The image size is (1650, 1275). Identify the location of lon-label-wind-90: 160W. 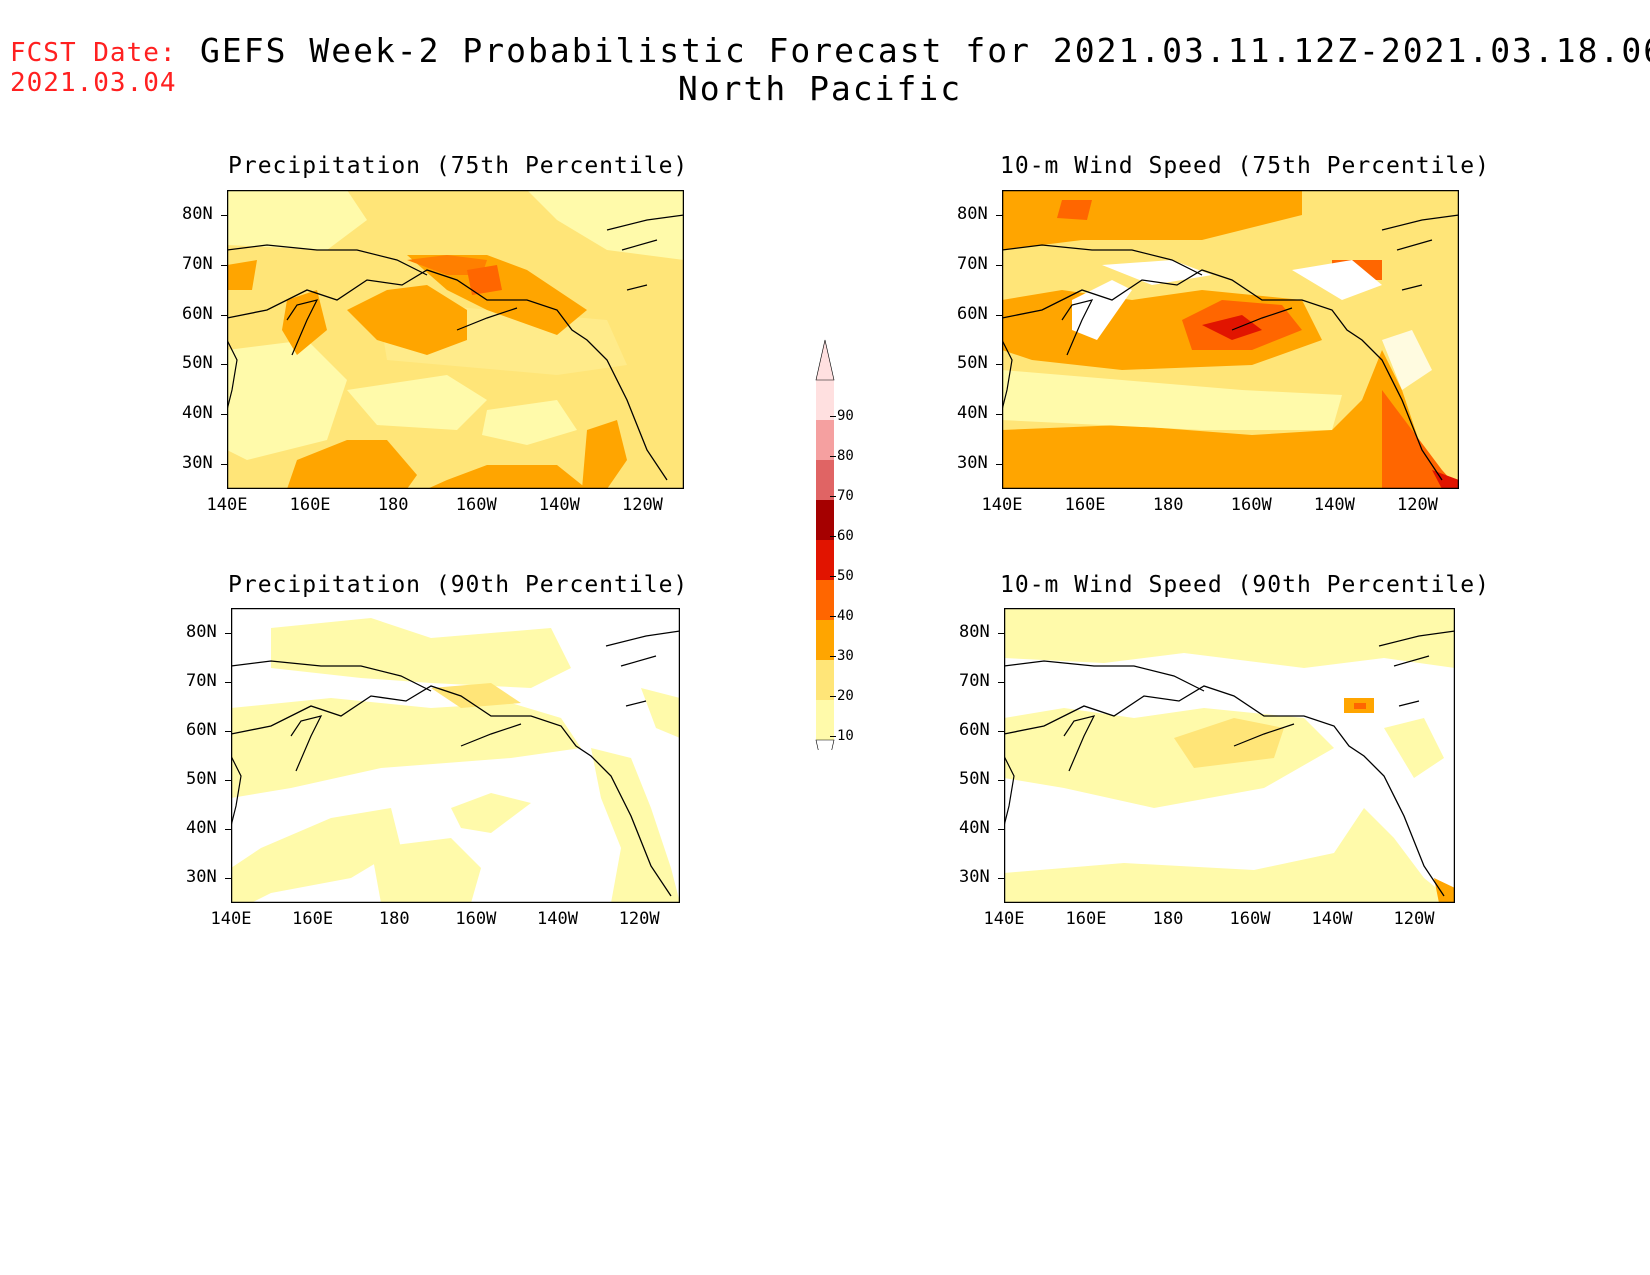
(1250, 919).